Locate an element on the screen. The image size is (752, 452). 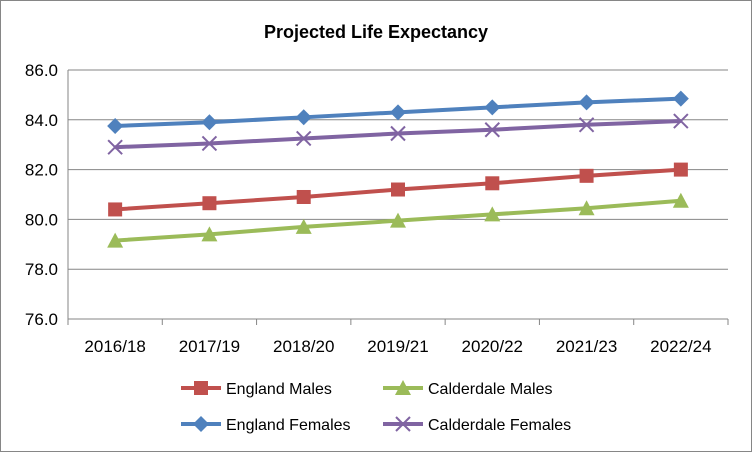
y-tick-label: 76.0 is located at coordinates (41, 319).